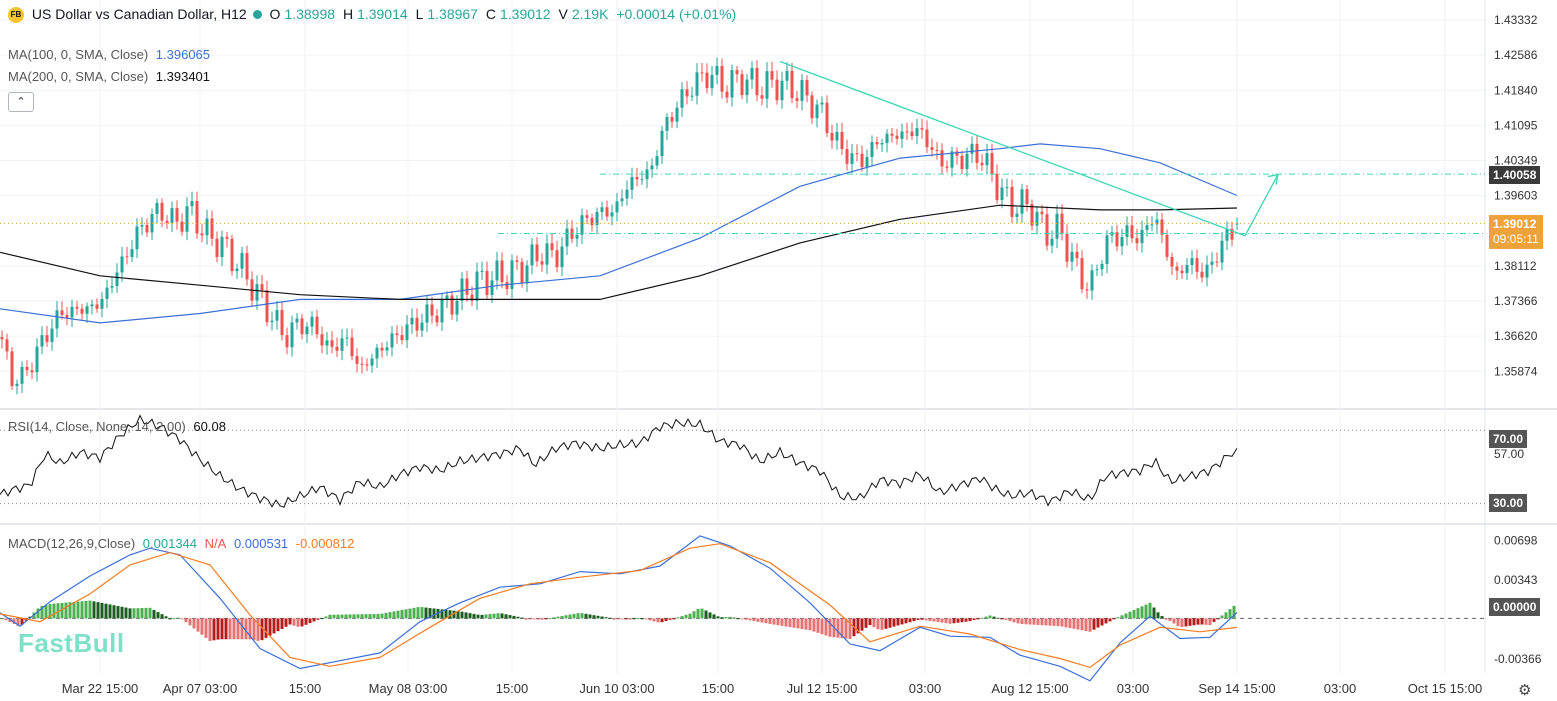 This screenshot has width=1557, height=701. What do you see at coordinates (348, 14) in the screenshot?
I see `high-label: H` at bounding box center [348, 14].